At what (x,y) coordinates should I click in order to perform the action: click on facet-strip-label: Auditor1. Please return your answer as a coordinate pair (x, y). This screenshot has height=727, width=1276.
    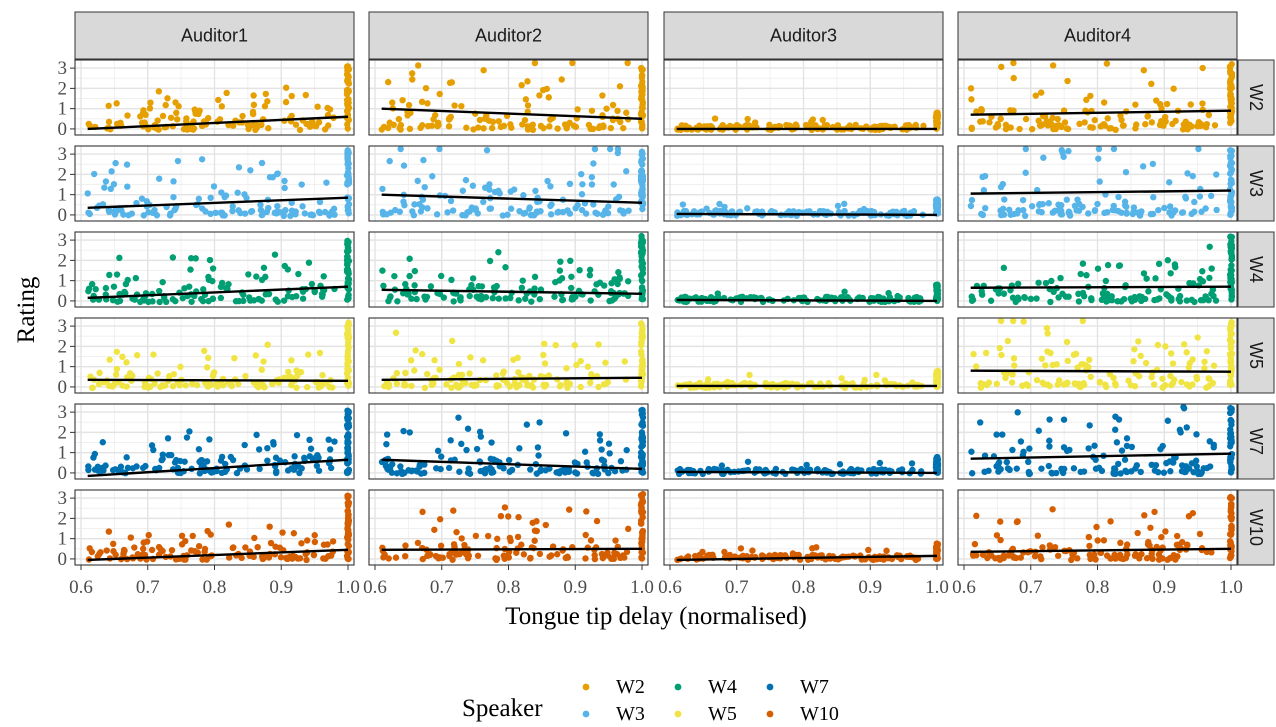
    Looking at the image, I should click on (214, 36).